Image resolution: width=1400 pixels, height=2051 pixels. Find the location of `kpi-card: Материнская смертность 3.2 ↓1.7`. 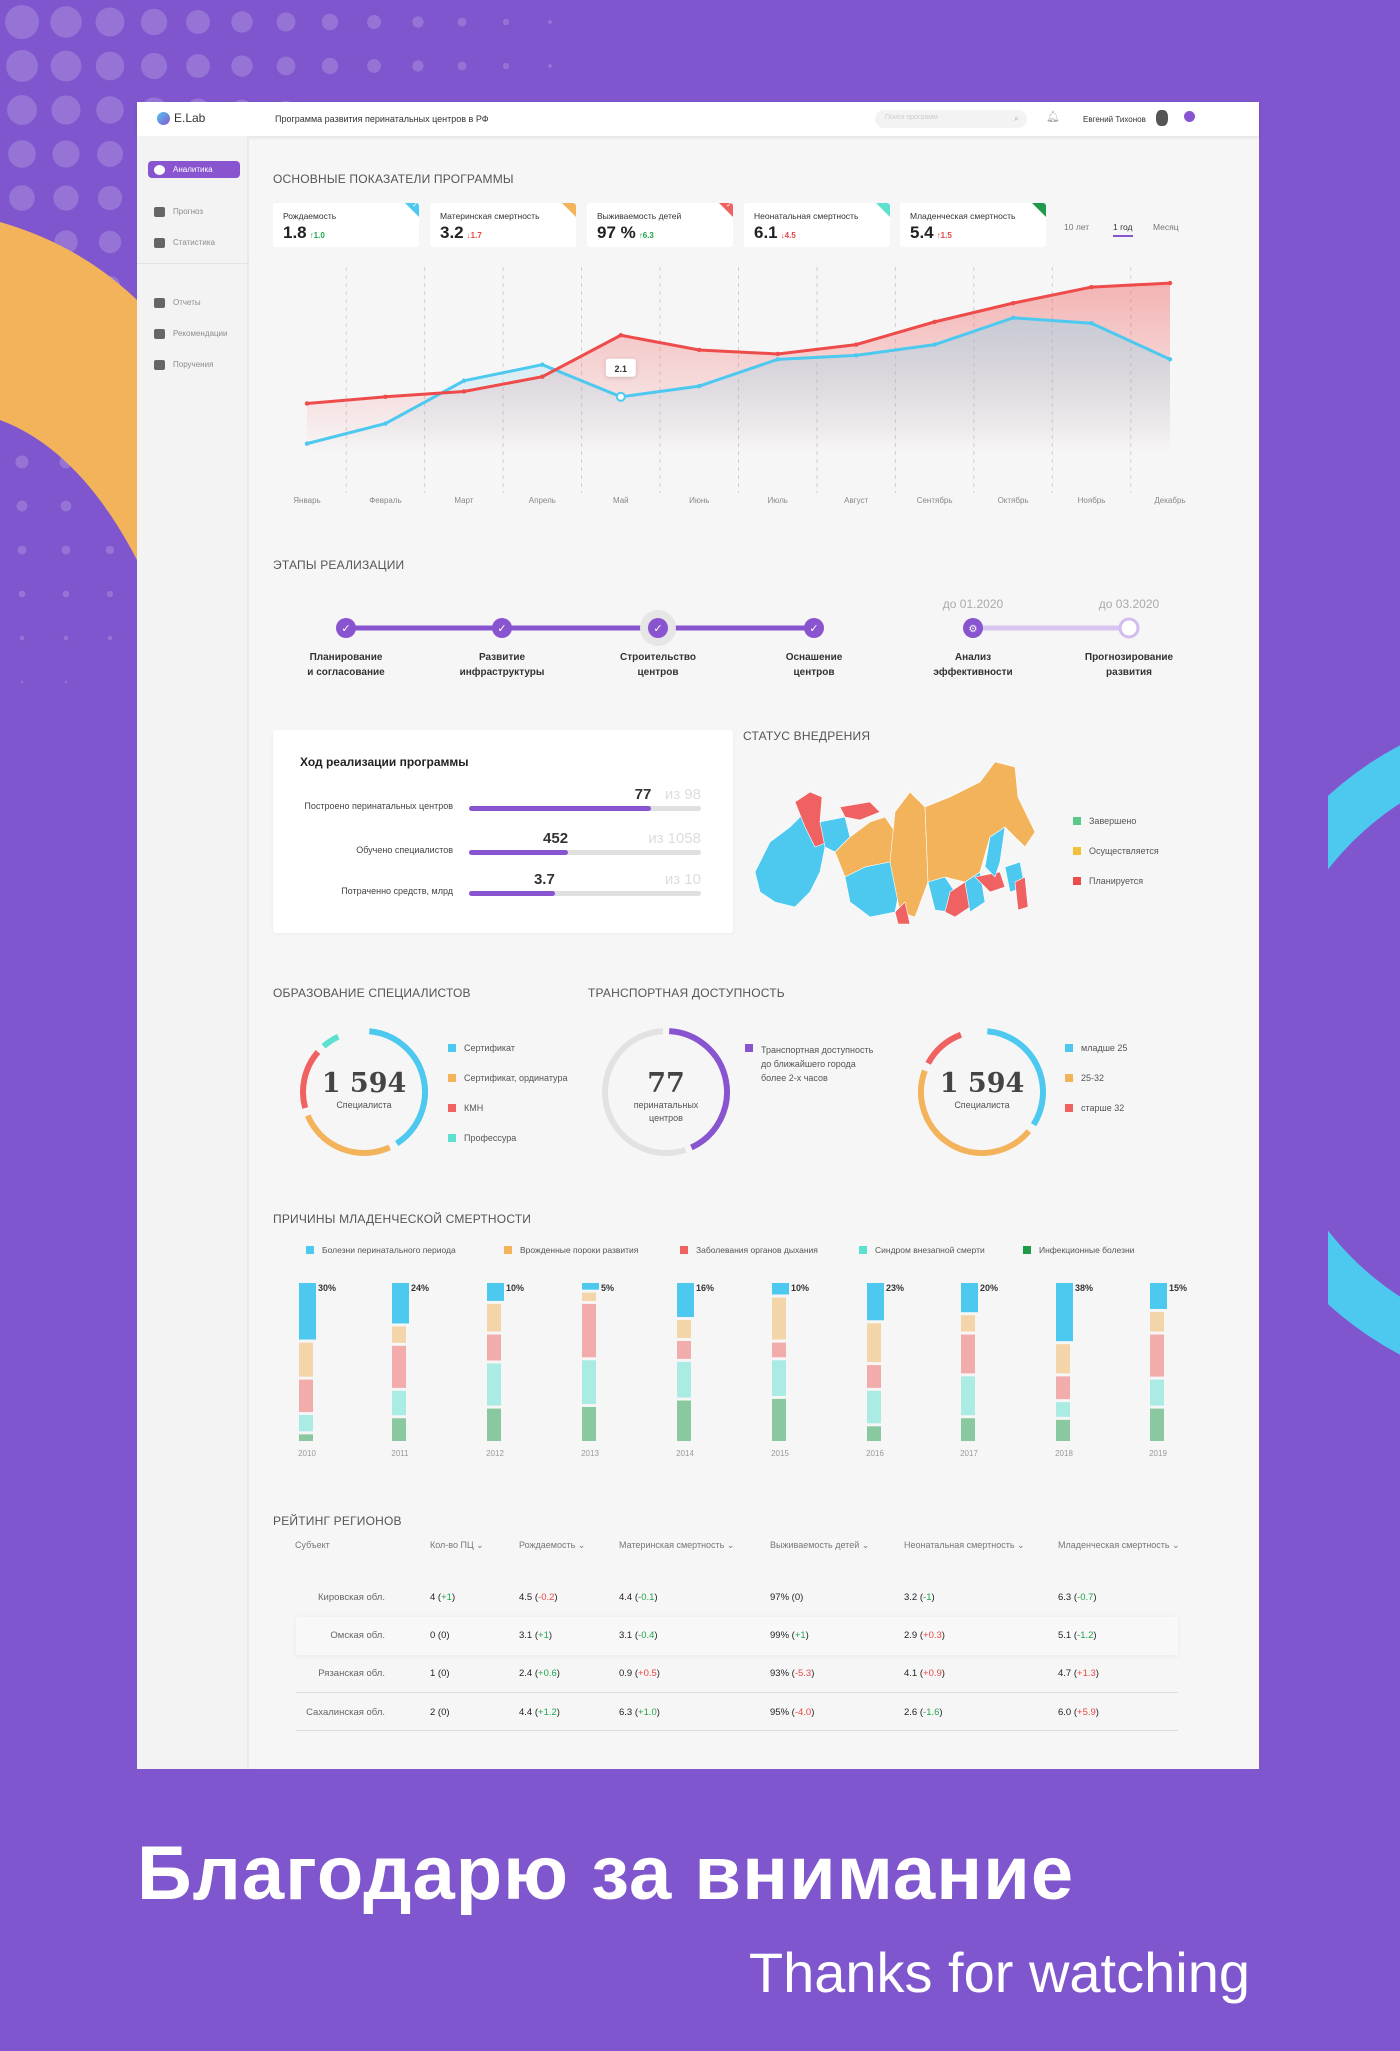

kpi-card: Материнская смертность 3.2 ↓1.7 is located at coordinates (503, 225).